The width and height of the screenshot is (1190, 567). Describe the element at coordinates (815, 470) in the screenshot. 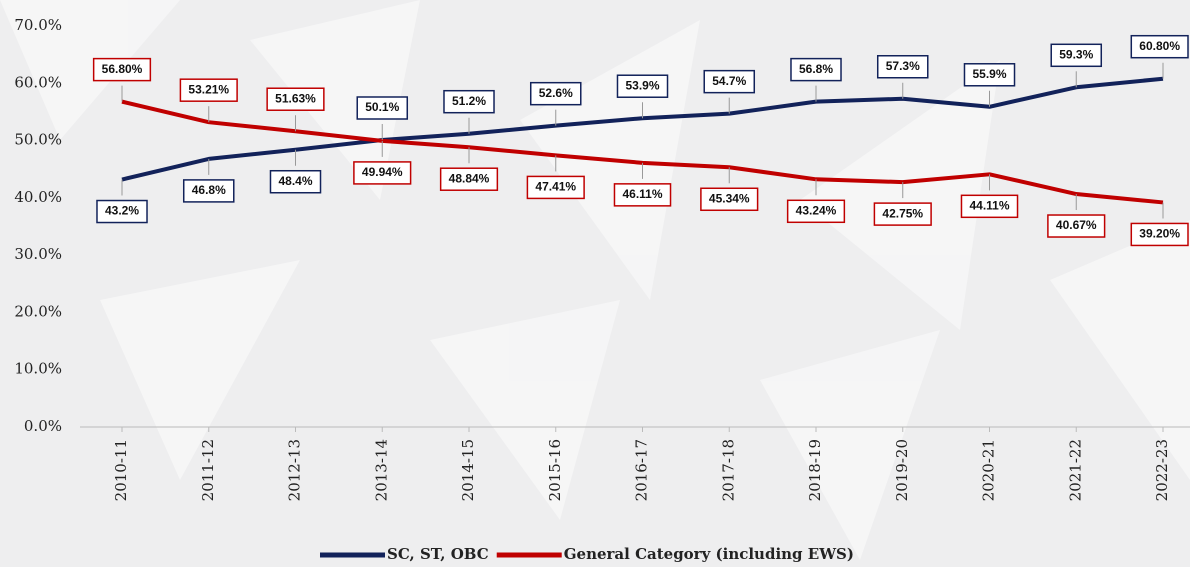

I see `x-tick-label: 2018-19` at that location.